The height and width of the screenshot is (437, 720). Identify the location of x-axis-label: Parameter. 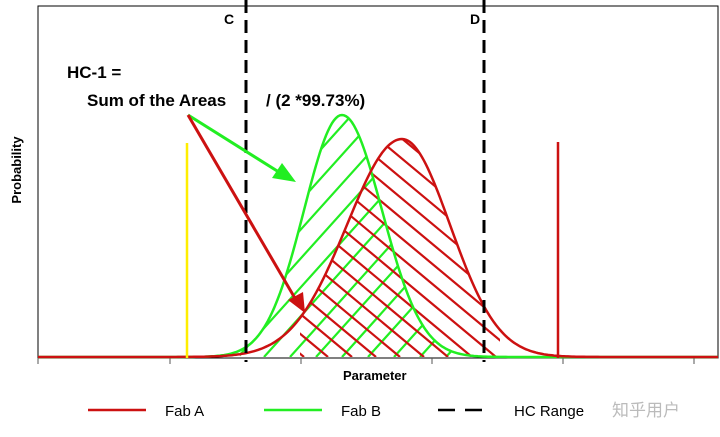
(375, 375).